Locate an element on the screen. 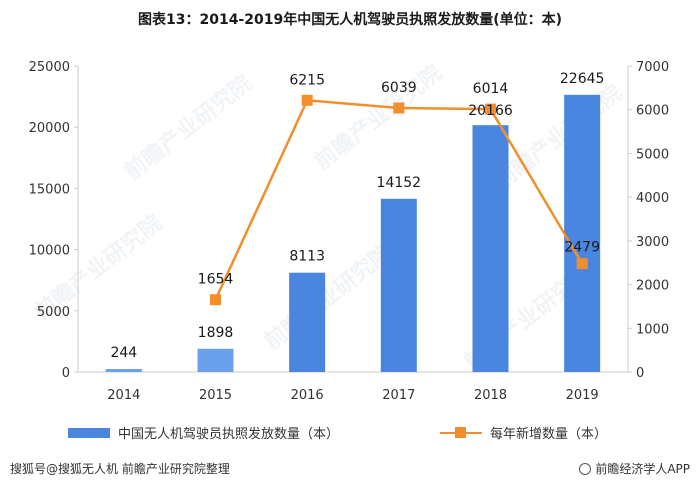 The height and width of the screenshot is (491, 700). y-right-tick-label: 4000 is located at coordinates (652, 198).